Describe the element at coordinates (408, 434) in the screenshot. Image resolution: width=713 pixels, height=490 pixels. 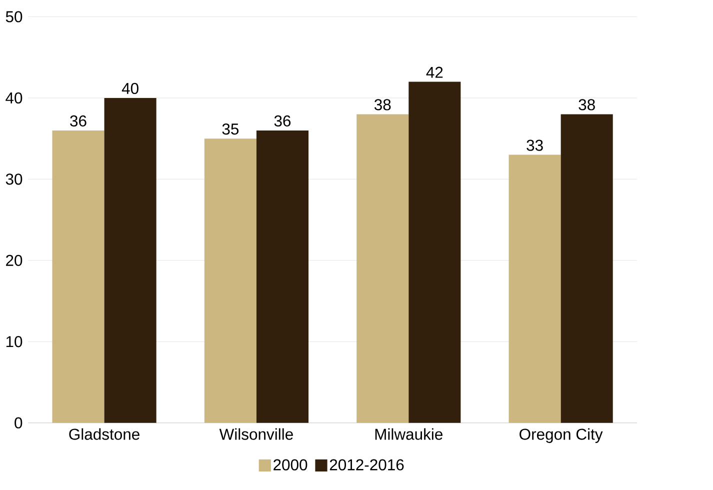
I see `x-tick-label: Milwaukie` at that location.